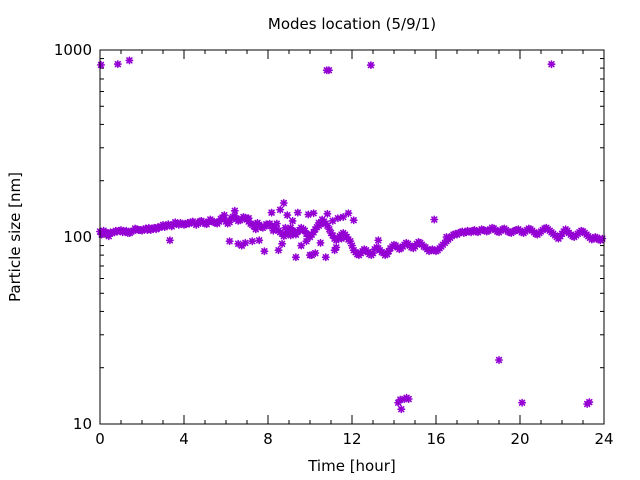 The width and height of the screenshot is (640, 480). Describe the element at coordinates (184, 439) in the screenshot. I see `x-tick-label: 4` at that location.